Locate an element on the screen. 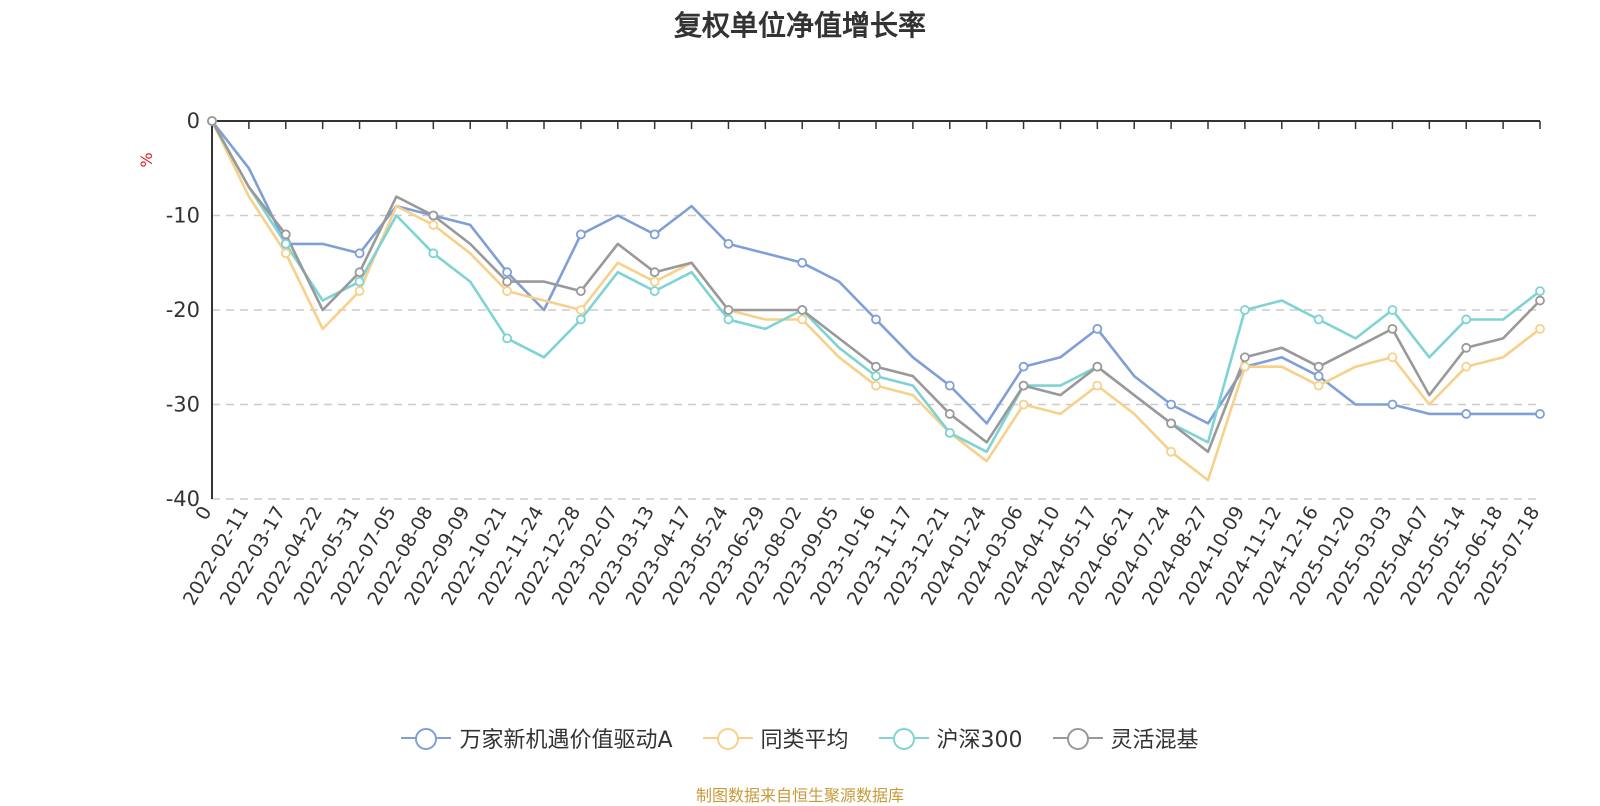 This screenshot has height=806, width=1600. legend-item: 灵活混基 is located at coordinates (1125, 738).